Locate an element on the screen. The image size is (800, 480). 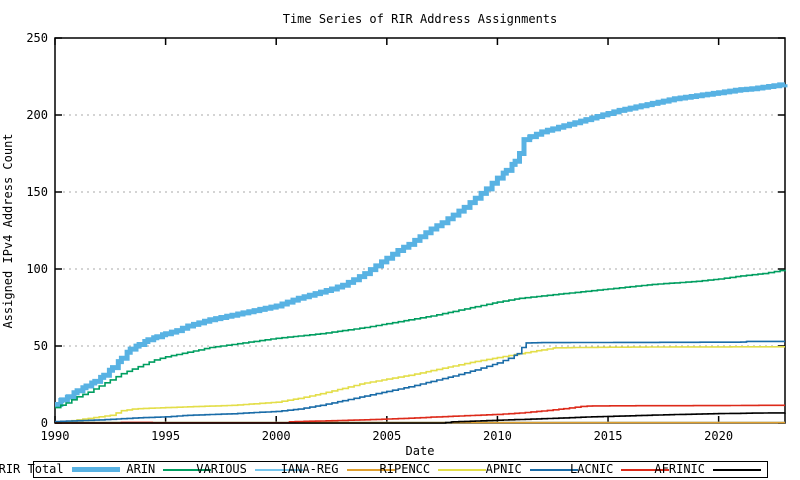
legend-entry-afrinic: AFRINIC is located at coordinates (710, 469).